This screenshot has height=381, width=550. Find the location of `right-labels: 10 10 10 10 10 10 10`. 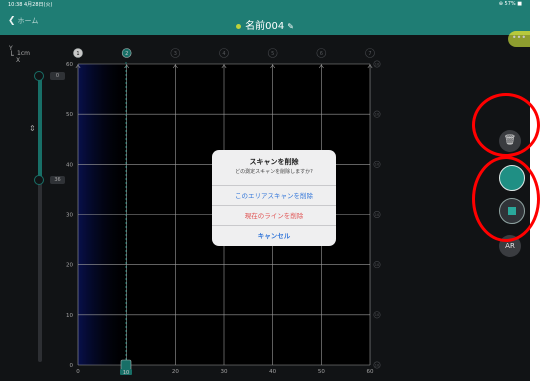

right-labels: 10 10 10 10 10 10 10 is located at coordinates (377, 214).